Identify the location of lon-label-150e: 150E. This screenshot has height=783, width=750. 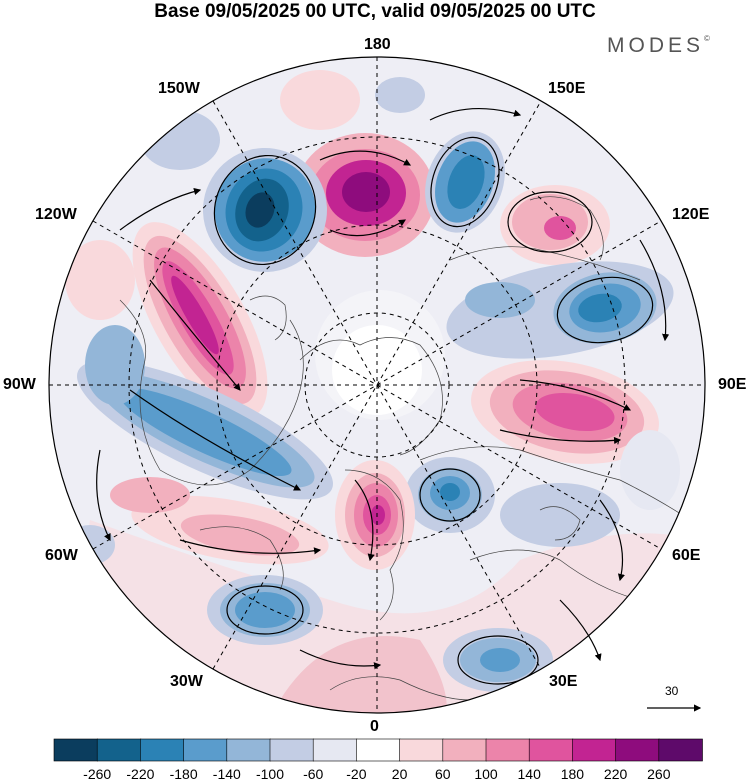
(567, 88).